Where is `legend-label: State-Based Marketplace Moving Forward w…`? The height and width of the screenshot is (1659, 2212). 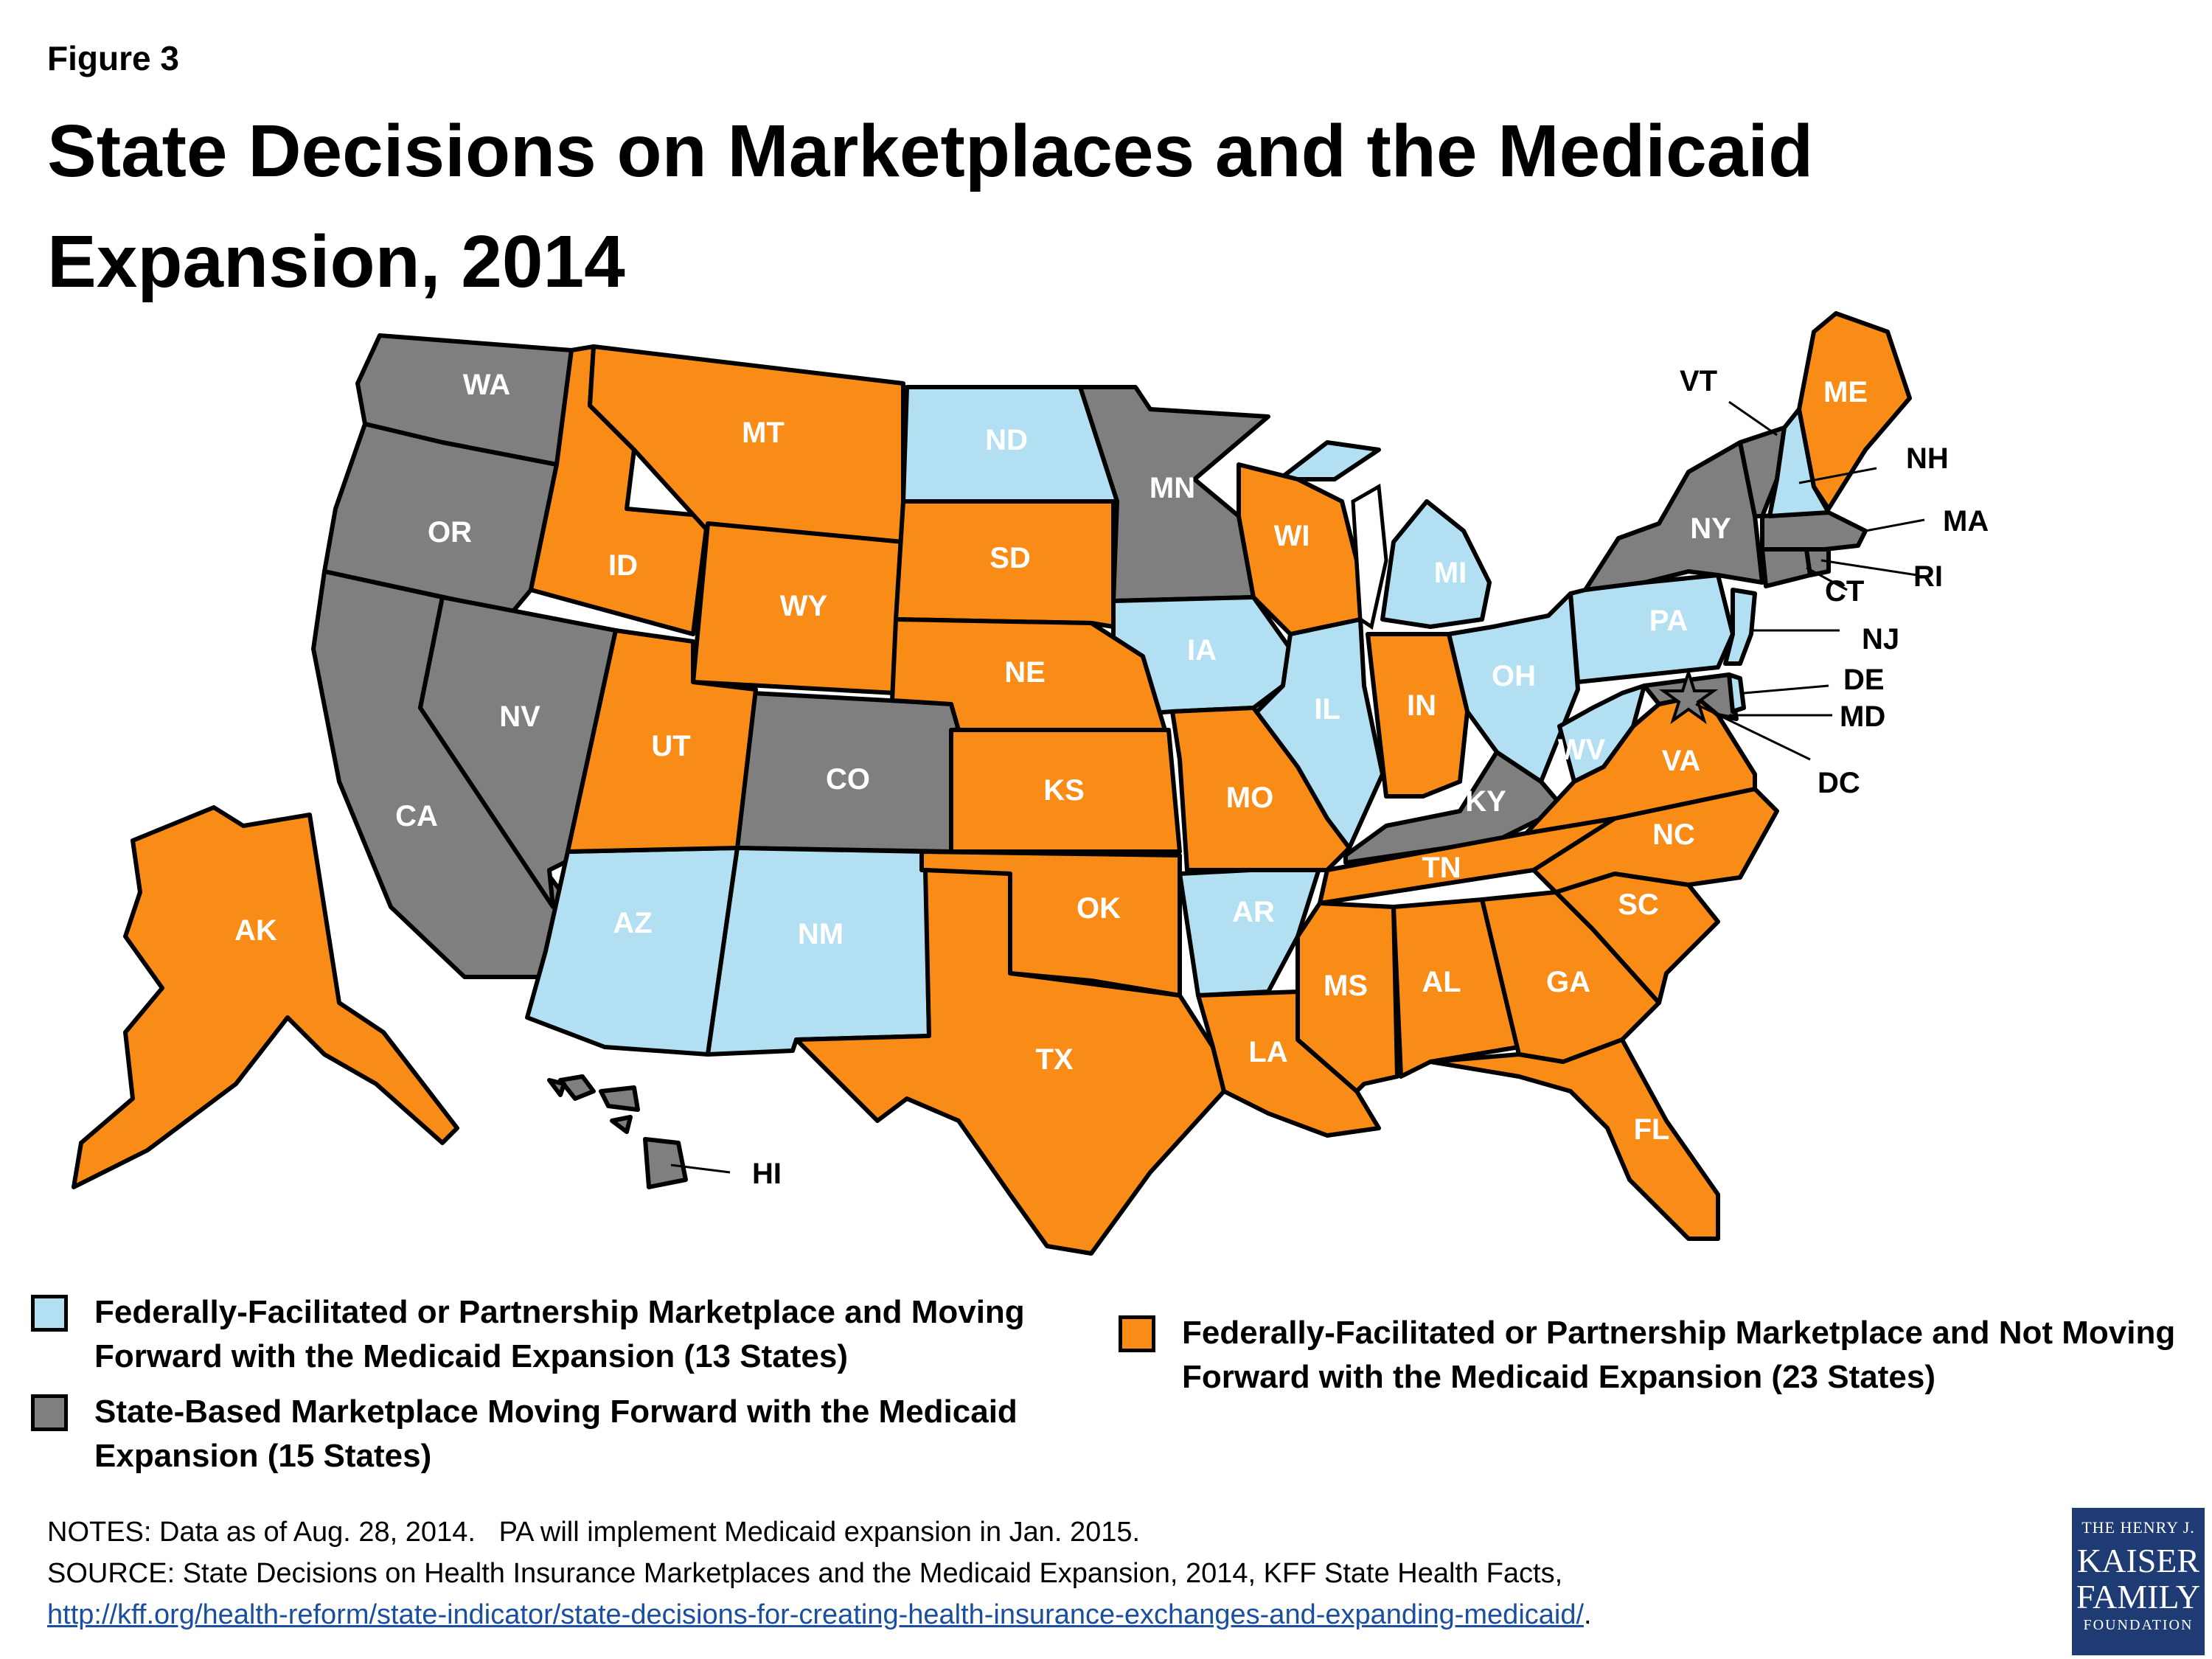 legend-label: State-Based Marketplace Moving Forward w… is located at coordinates (556, 1434).